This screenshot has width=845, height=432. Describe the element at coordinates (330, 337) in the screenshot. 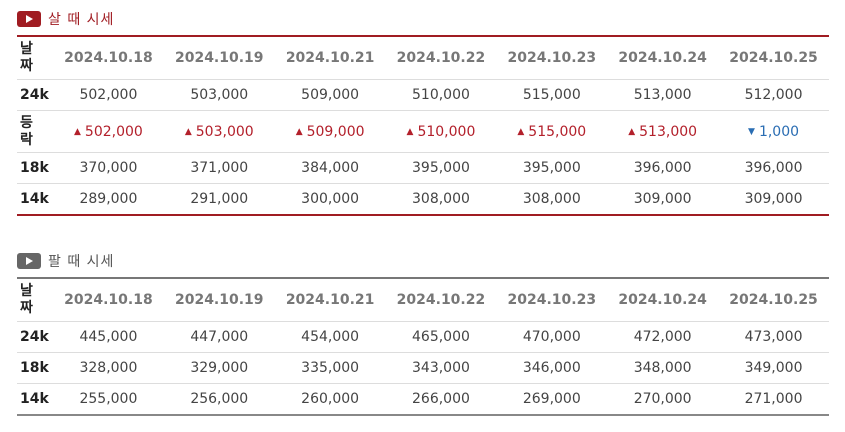

I see `price-cell: 454,000` at that location.